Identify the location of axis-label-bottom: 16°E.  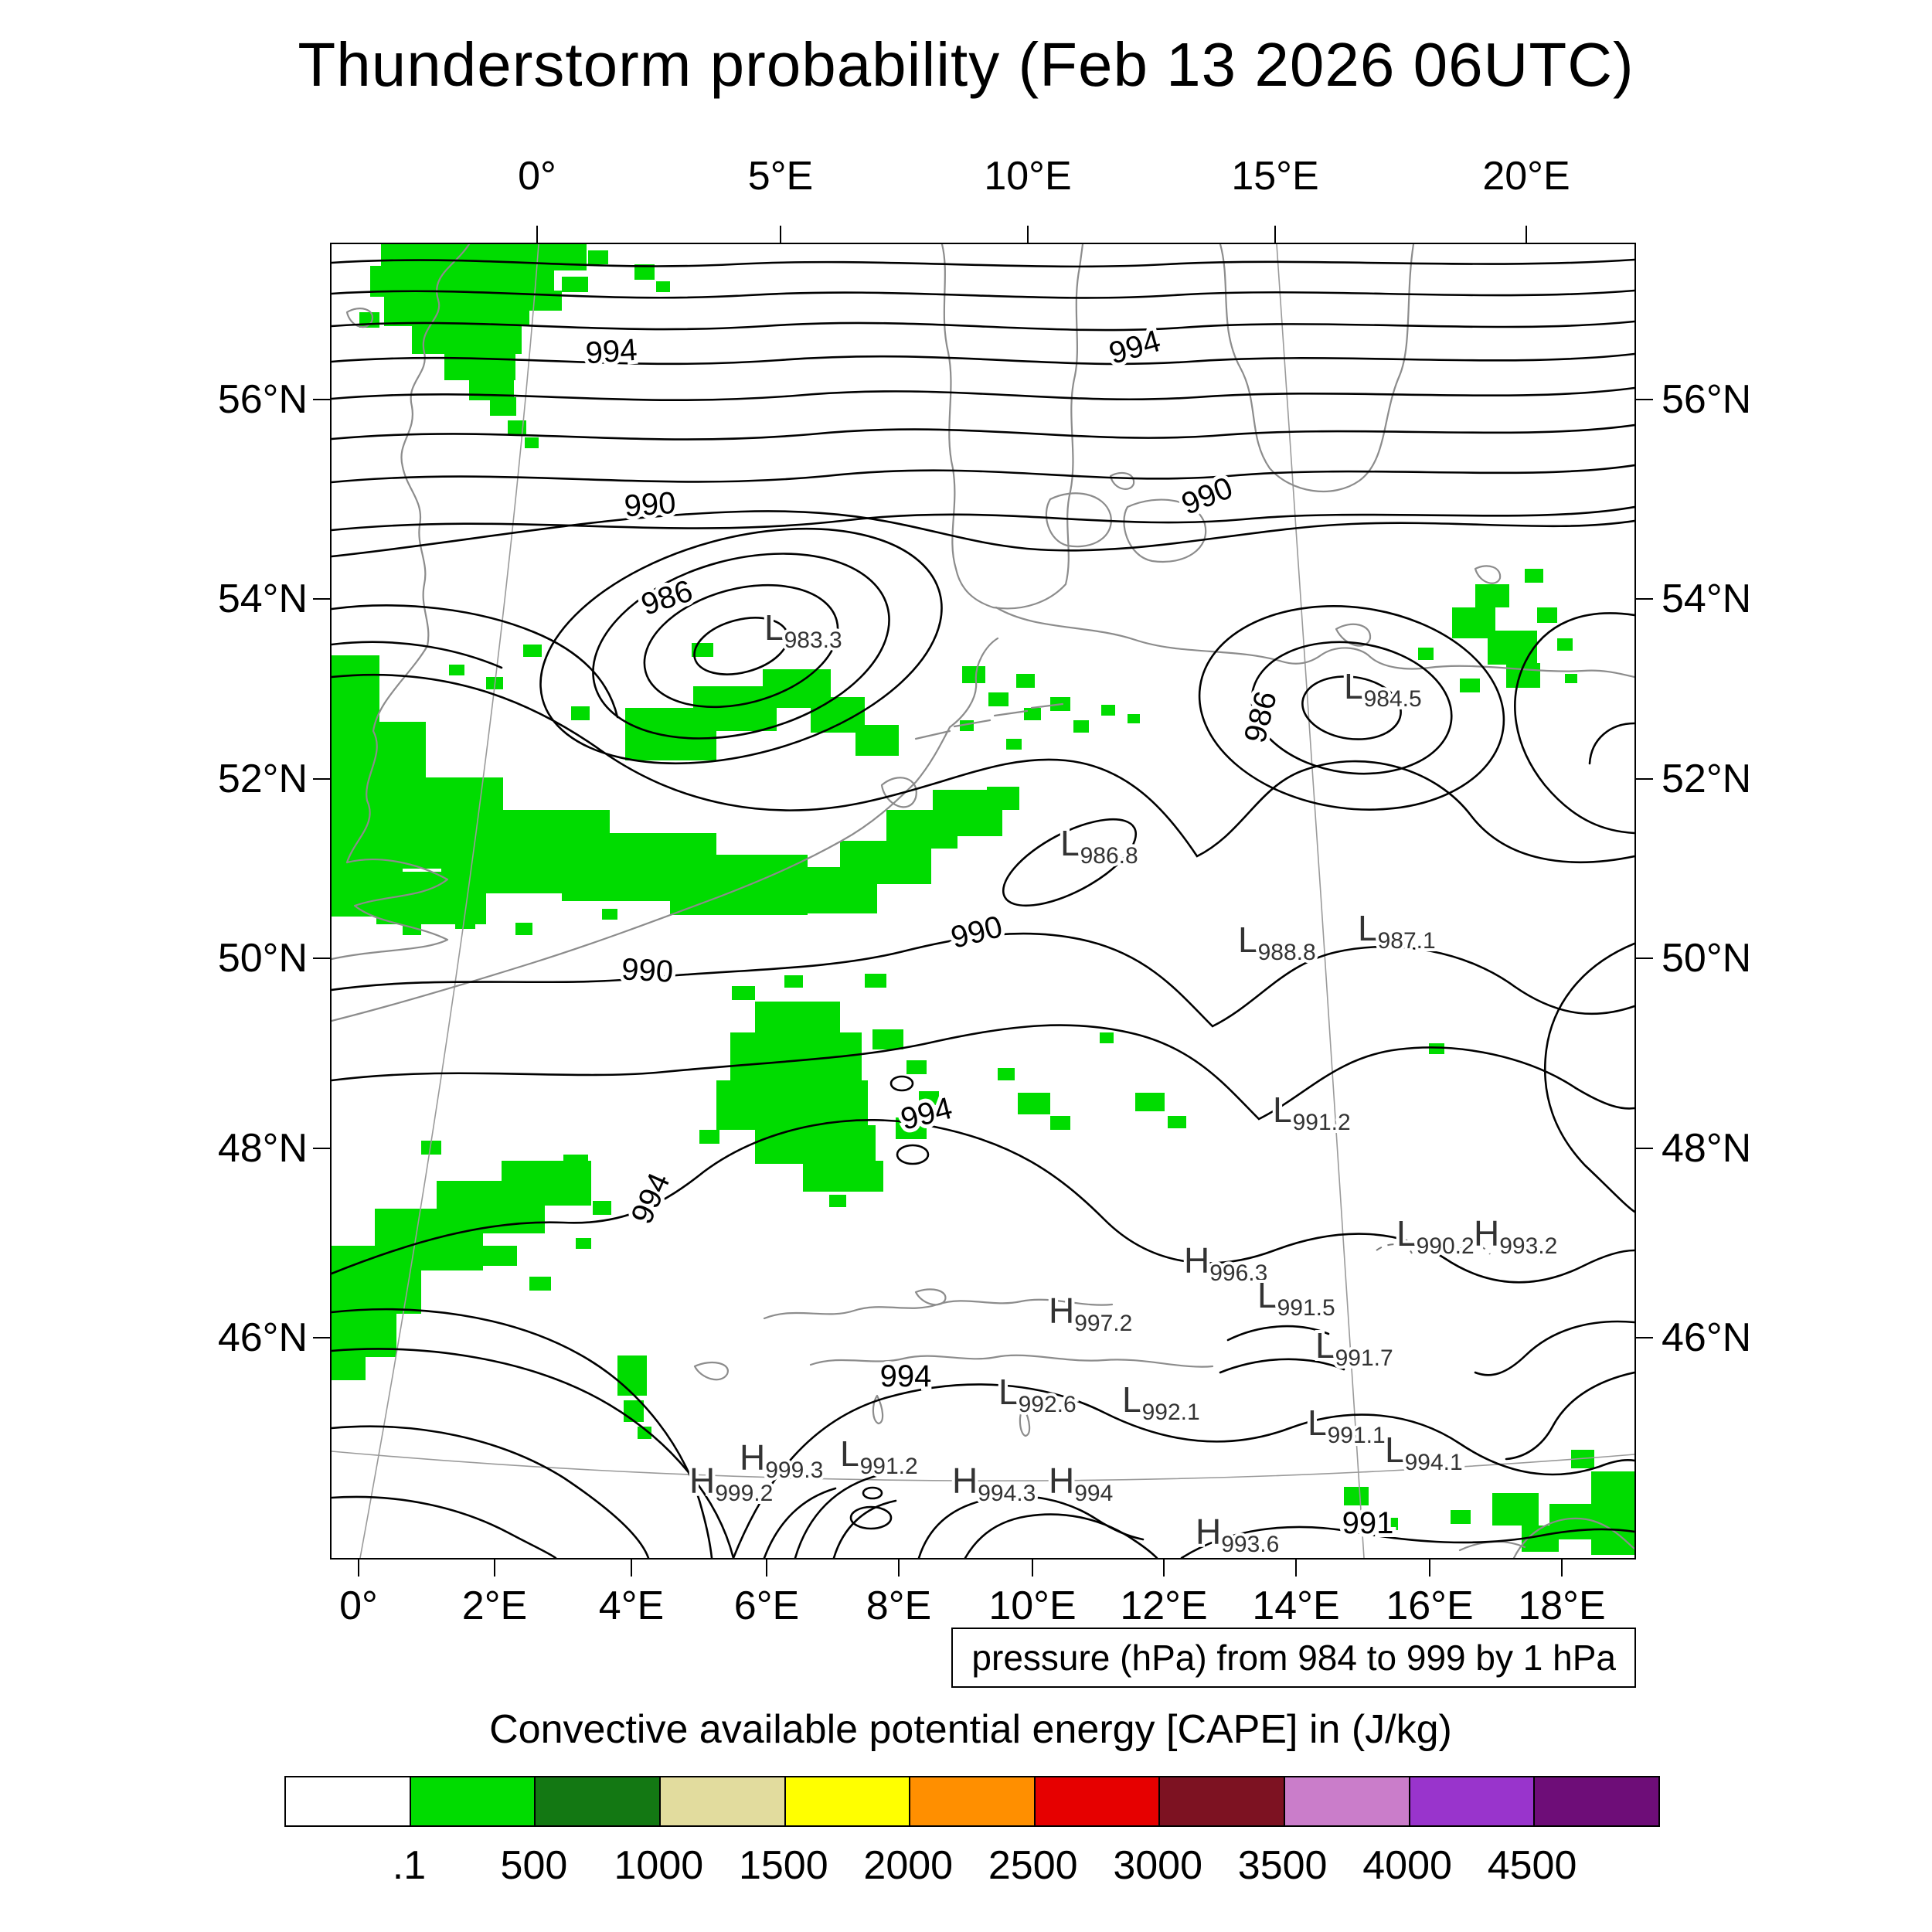
(1430, 1605).